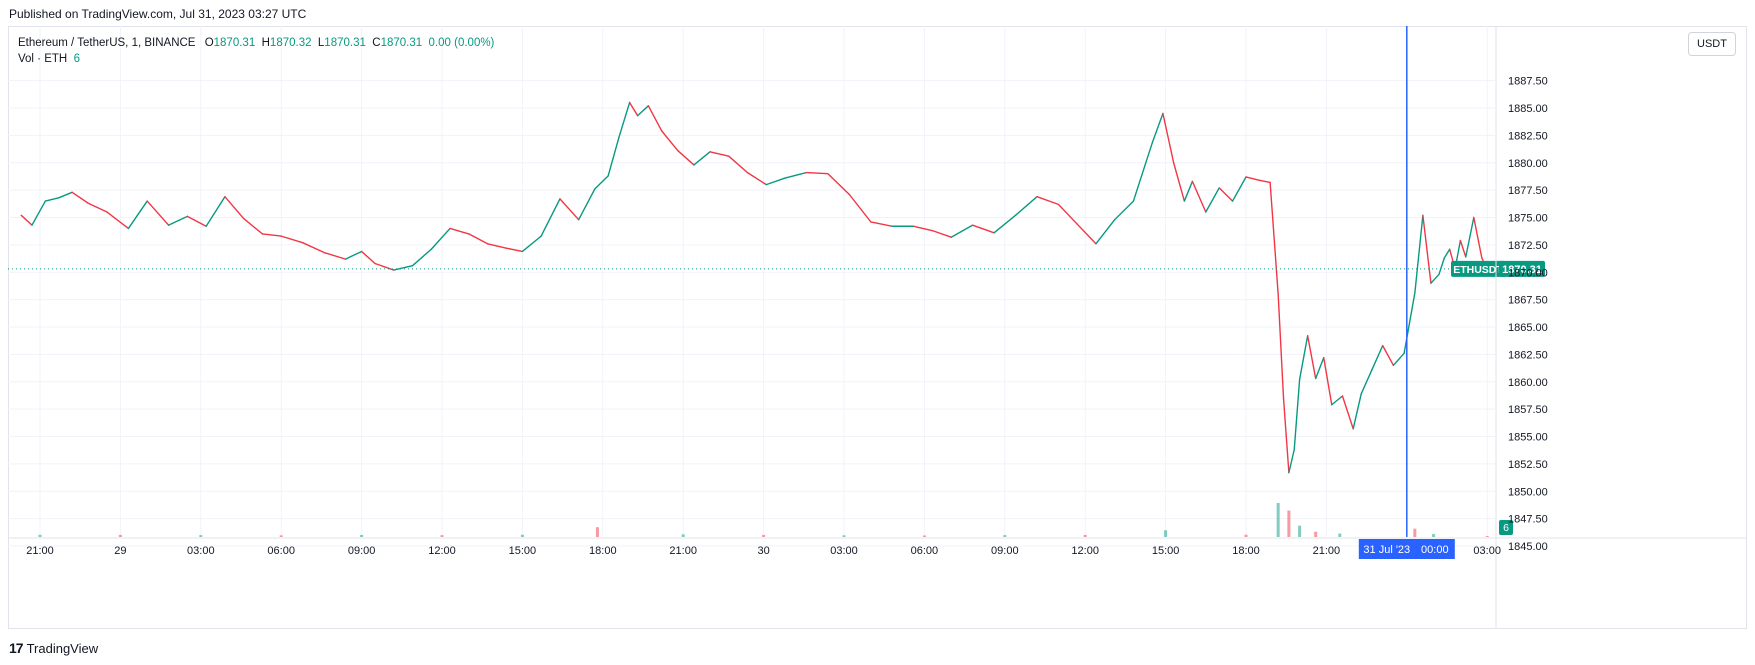 This screenshot has height=665, width=1755. Describe the element at coordinates (1528, 465) in the screenshot. I see `price-tick-label: 1852.50` at that location.